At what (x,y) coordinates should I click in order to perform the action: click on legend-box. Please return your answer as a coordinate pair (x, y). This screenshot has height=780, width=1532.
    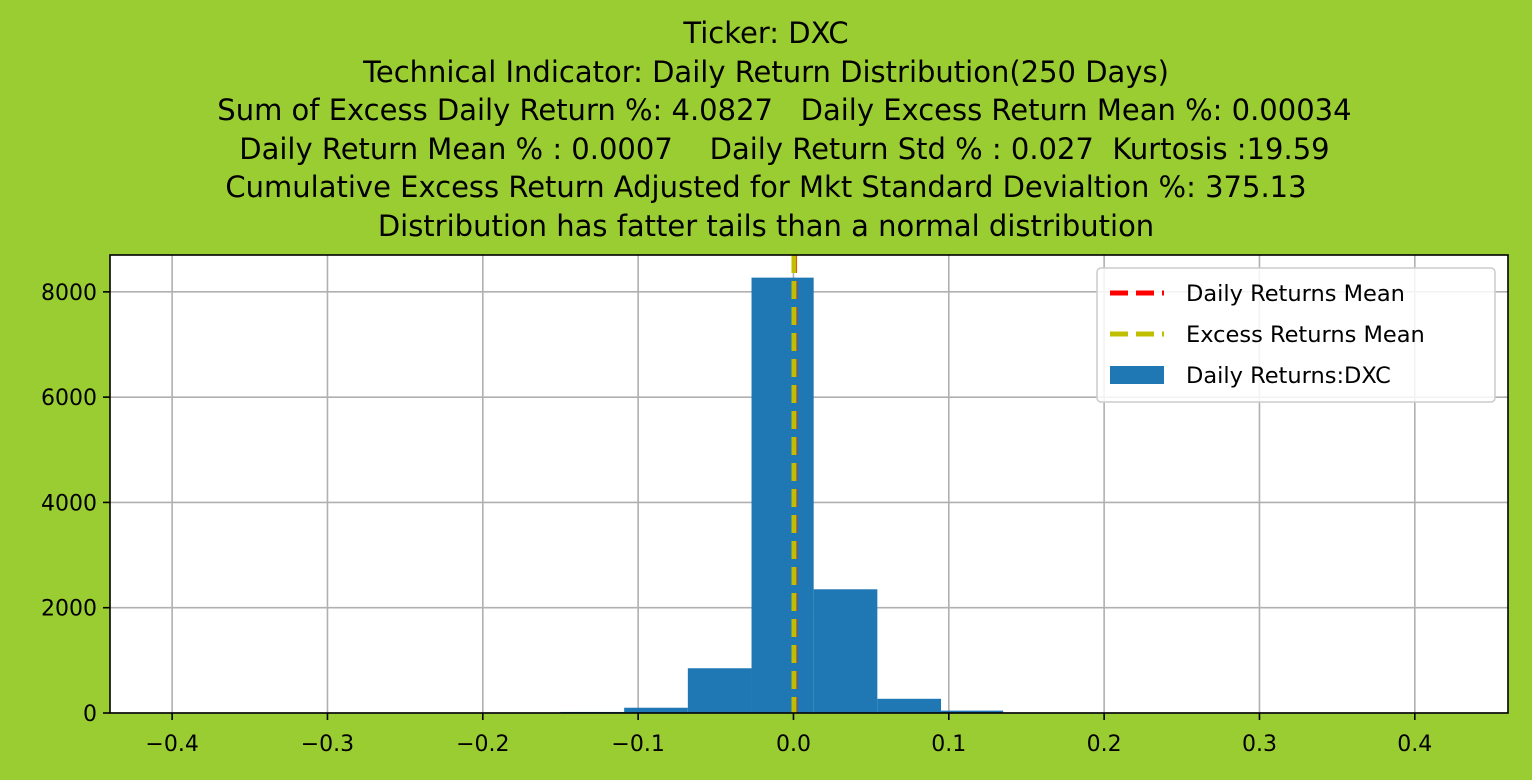
    Looking at the image, I should click on (1296, 335).